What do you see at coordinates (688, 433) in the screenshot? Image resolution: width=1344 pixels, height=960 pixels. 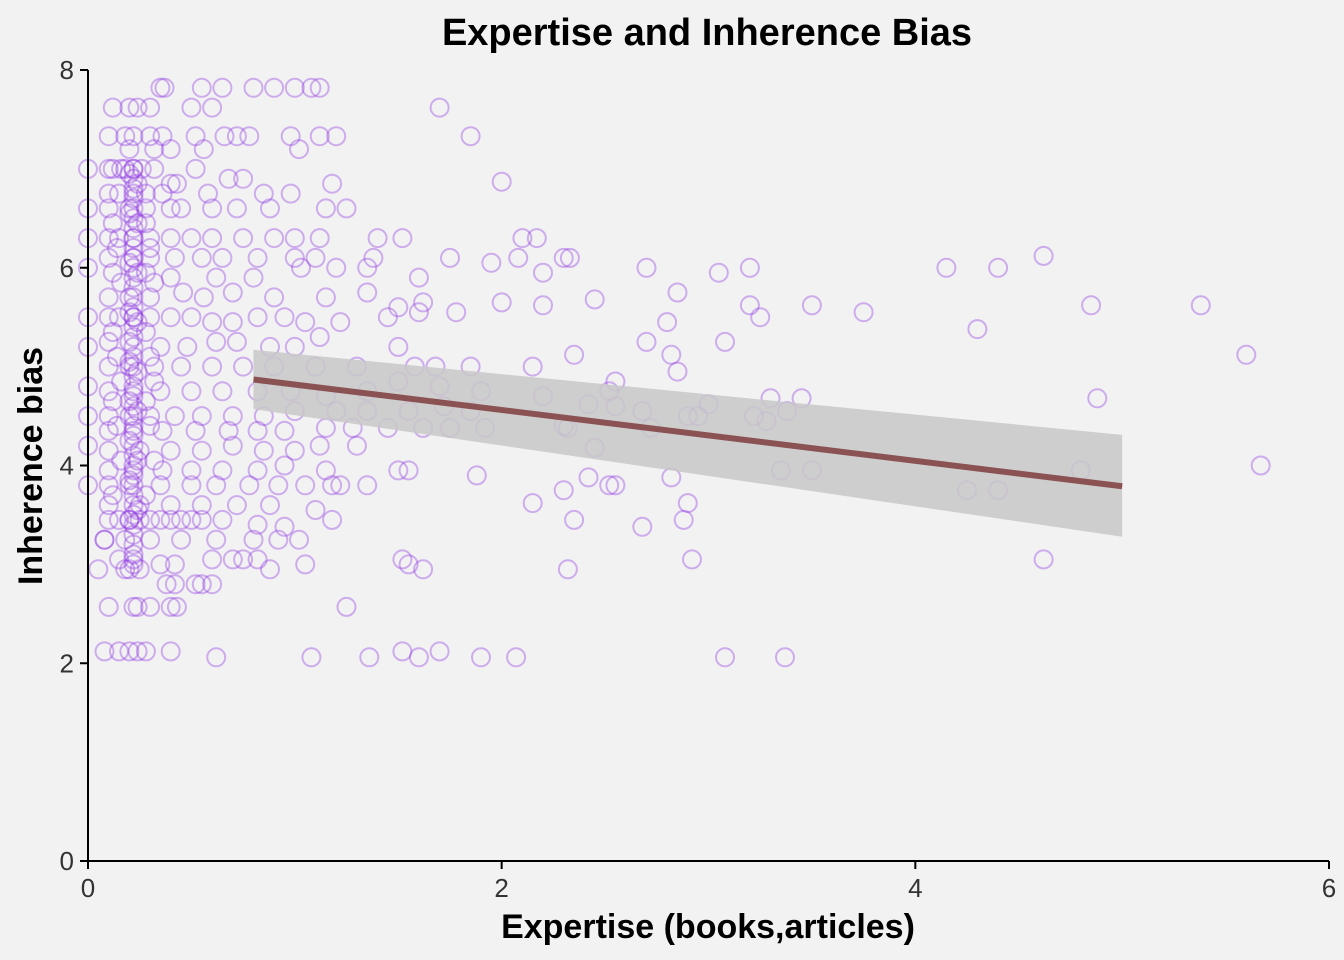 I see `regression-line` at bounding box center [688, 433].